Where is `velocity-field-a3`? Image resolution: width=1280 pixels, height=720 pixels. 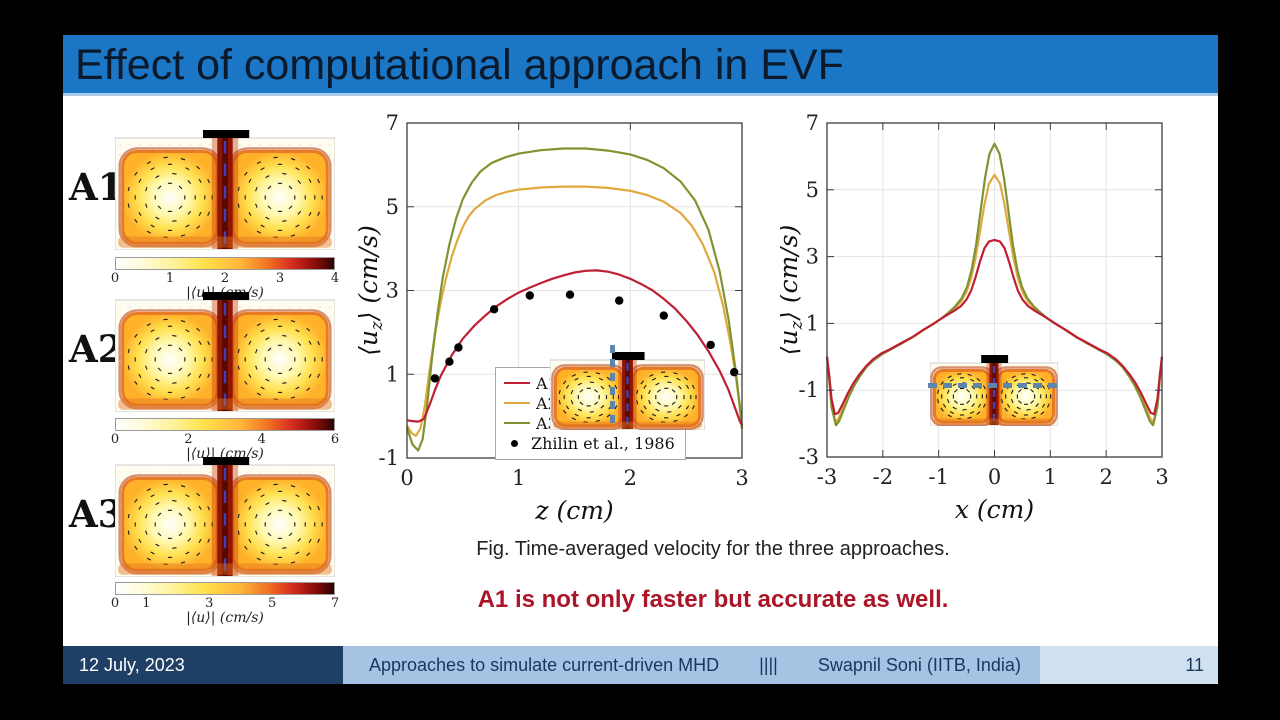 velocity-field-a3 is located at coordinates (225, 517).